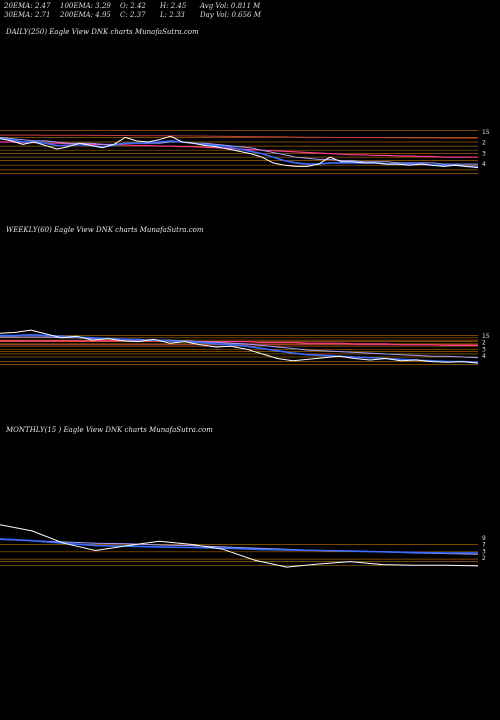  Describe the element at coordinates (484, 558) in the screenshot. I see `monthly-y-tick-label: 2` at that location.